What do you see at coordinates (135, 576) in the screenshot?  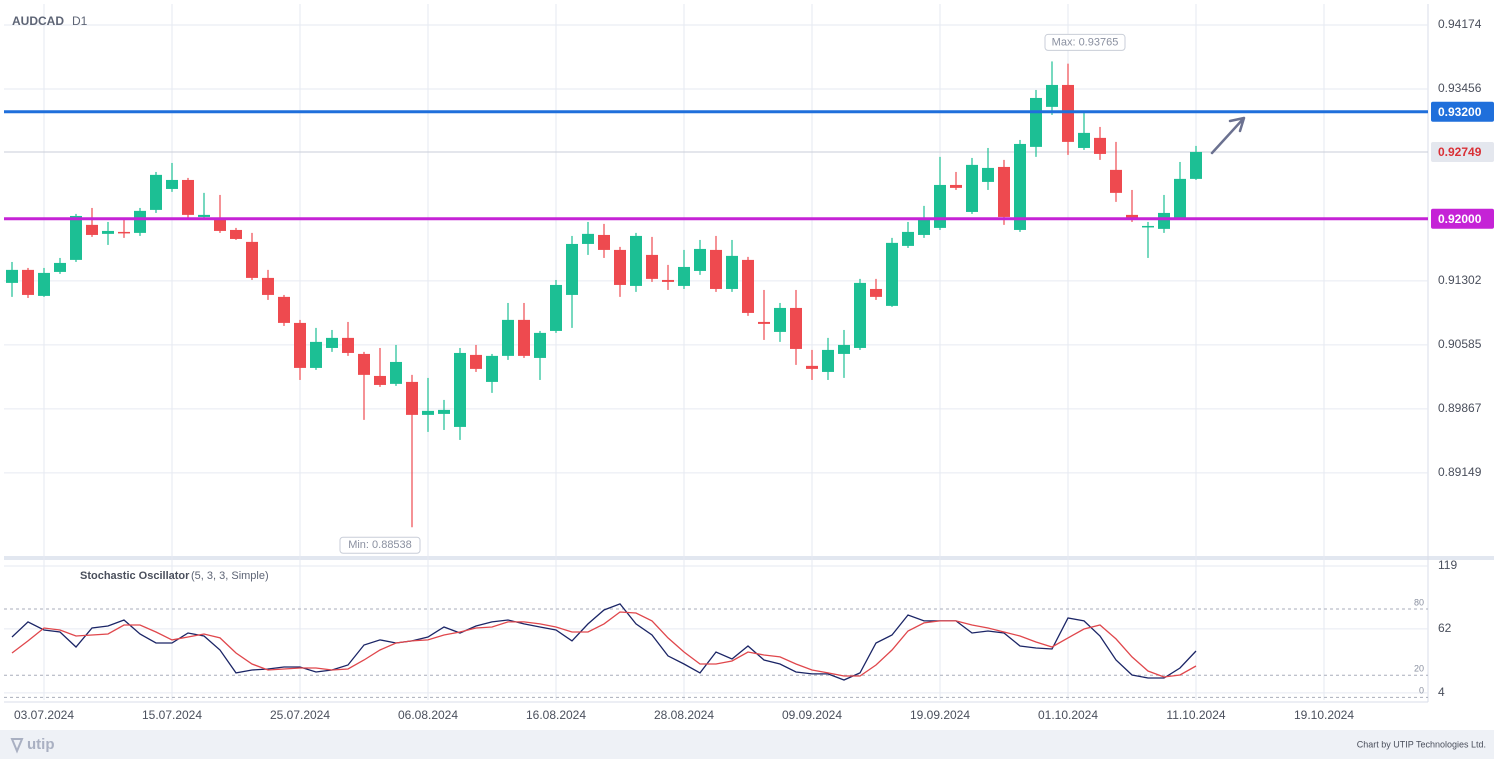 I see `indicator-title: Stochastic Oscillator` at bounding box center [135, 576].